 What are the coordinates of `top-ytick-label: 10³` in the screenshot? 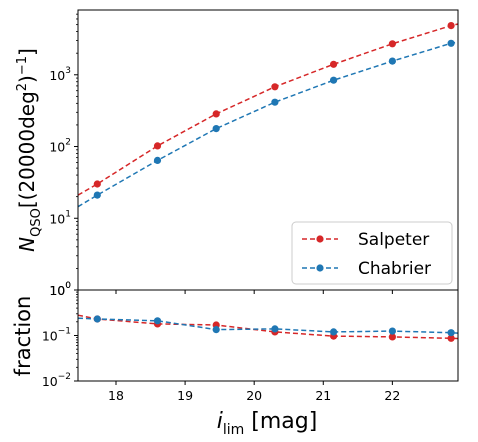 It's located at (60, 74).